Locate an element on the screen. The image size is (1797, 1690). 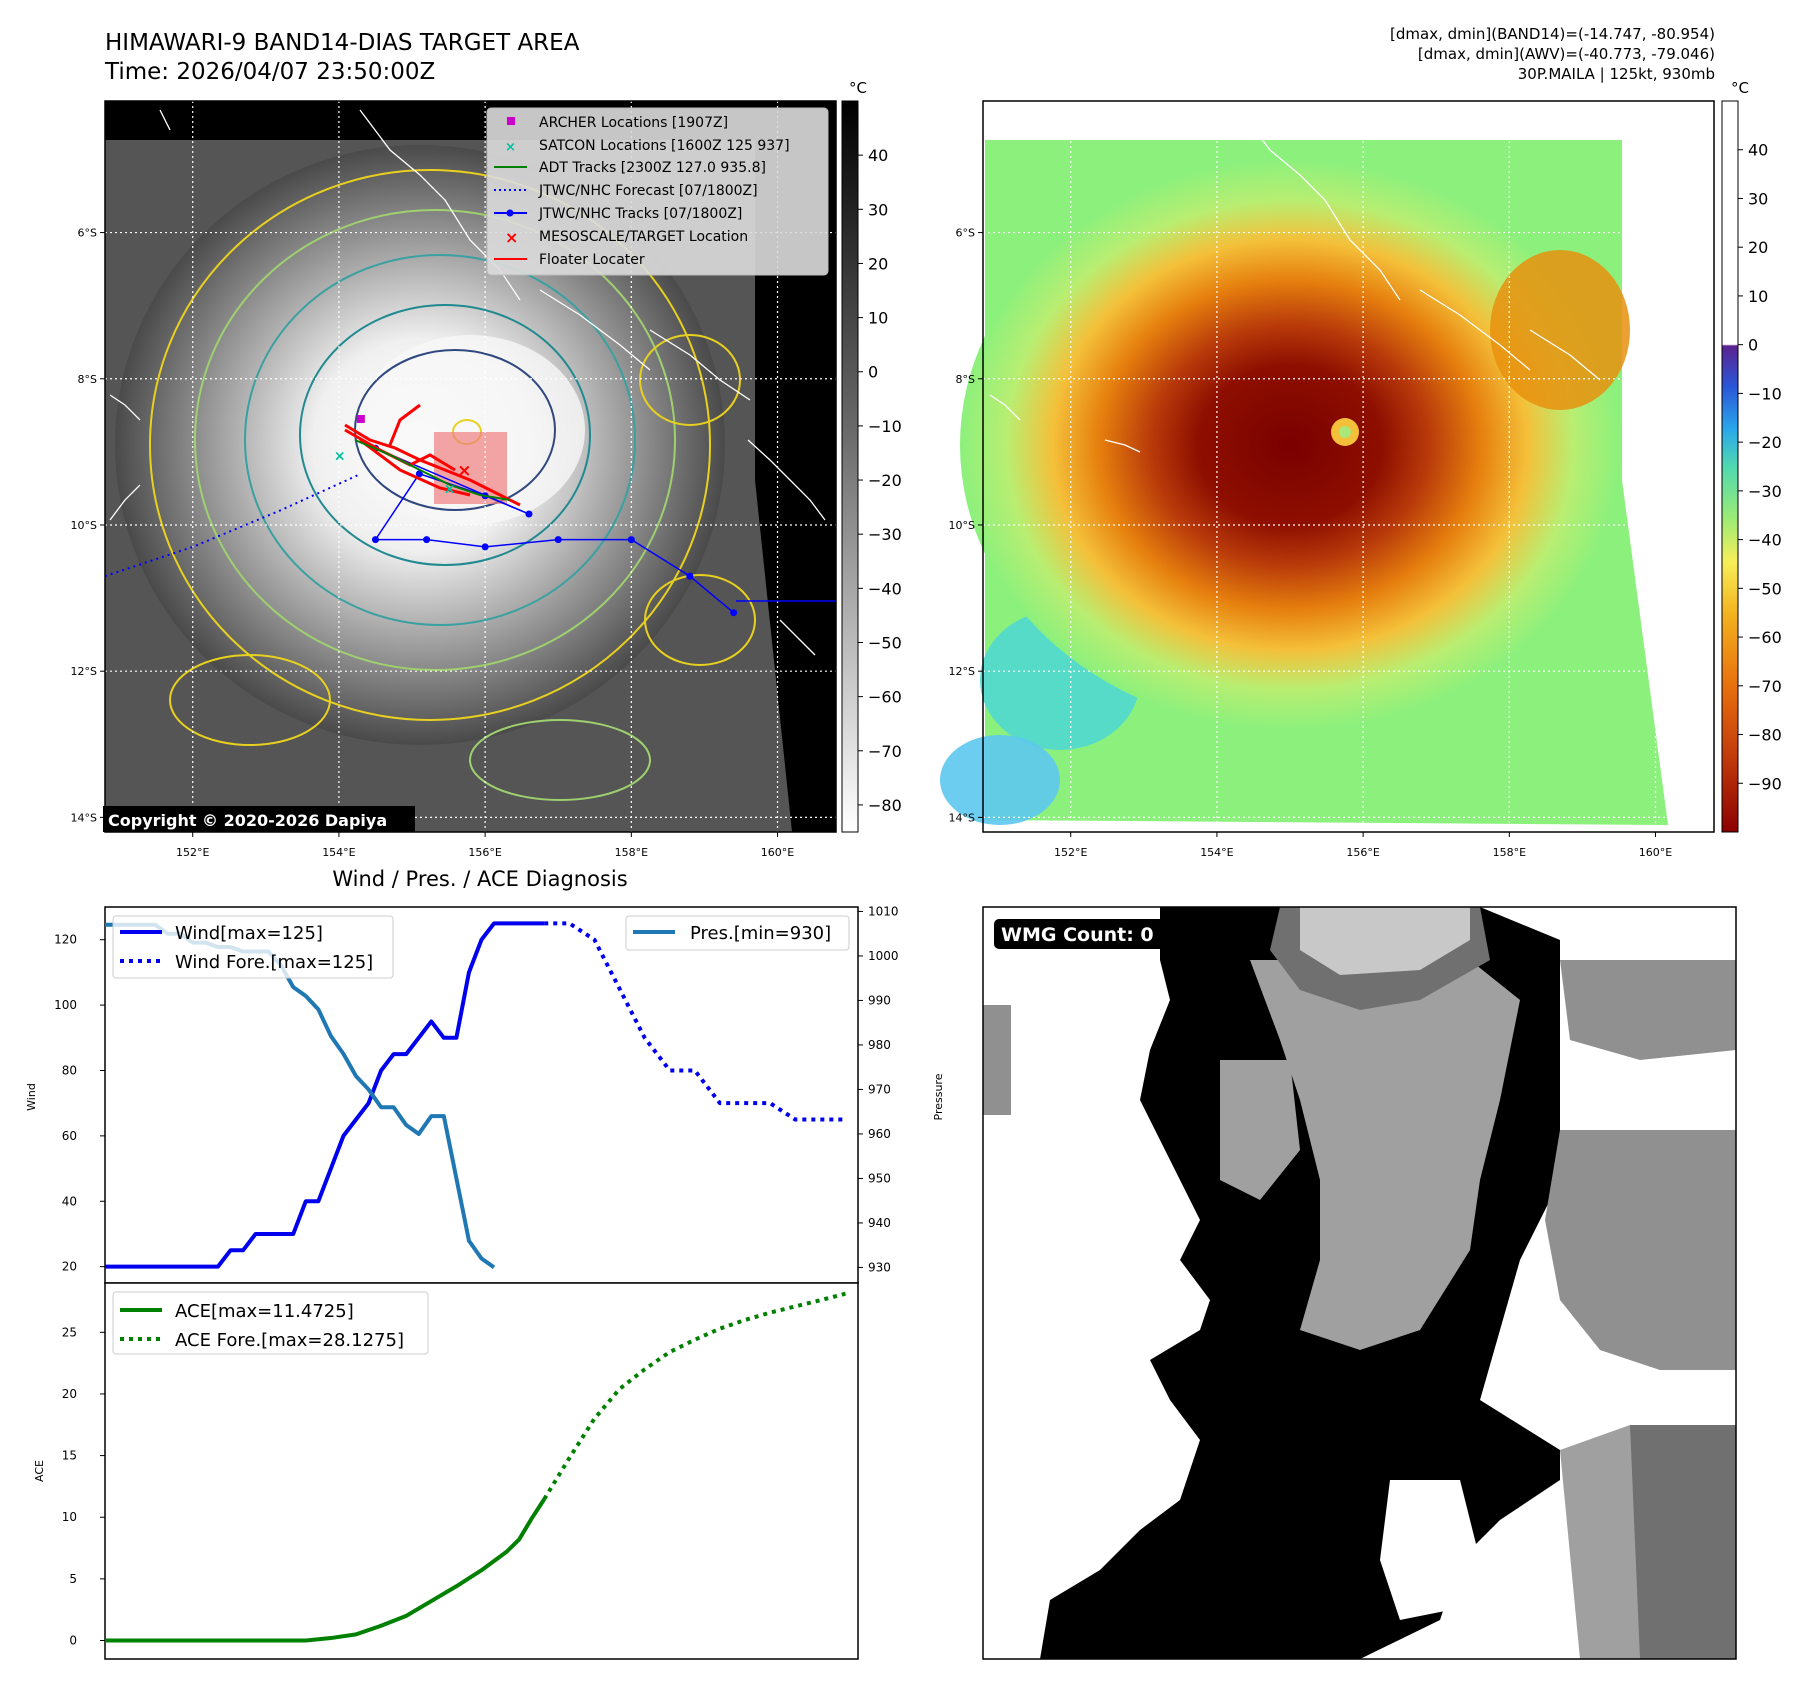
wv-colorbar-tick-label: −70 is located at coordinates (1765, 686).